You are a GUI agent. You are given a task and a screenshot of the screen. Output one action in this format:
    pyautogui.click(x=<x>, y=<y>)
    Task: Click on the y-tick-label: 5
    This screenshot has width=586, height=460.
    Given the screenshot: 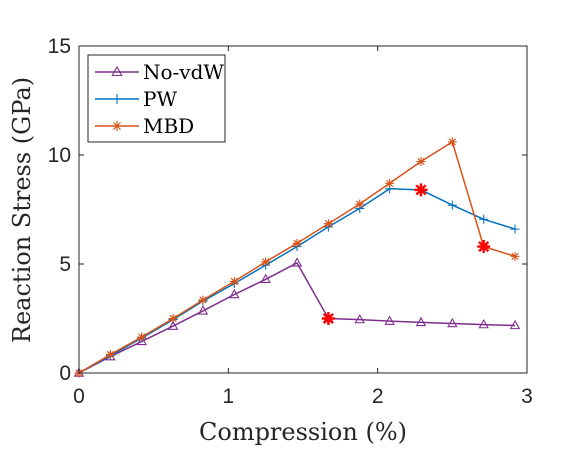 What is the action you would take?
    pyautogui.click(x=65, y=264)
    